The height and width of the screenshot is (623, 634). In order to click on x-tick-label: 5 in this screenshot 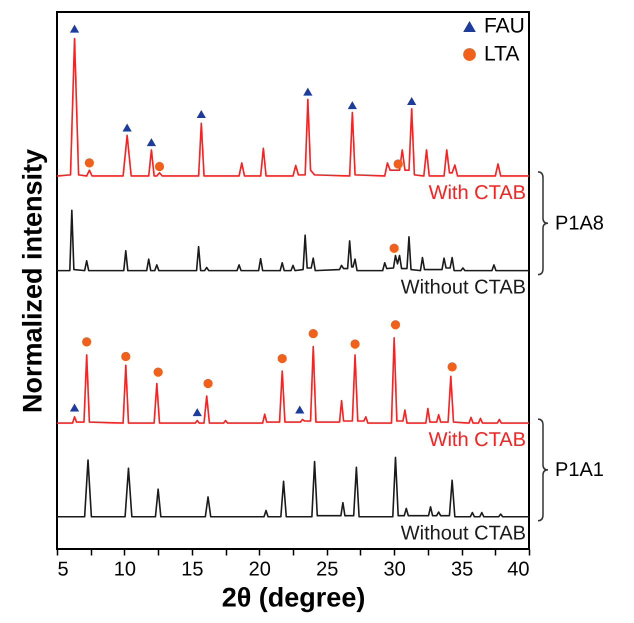, I will do `click(63, 569)`.